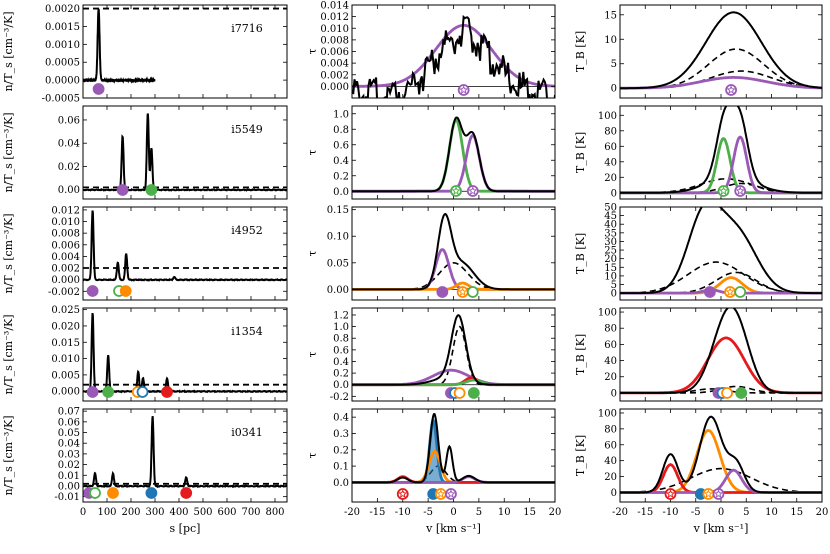 The height and width of the screenshot is (554, 830). Describe the element at coordinates (67, 497) in the screenshot. I see `y-tick-label: -0.01` at that location.